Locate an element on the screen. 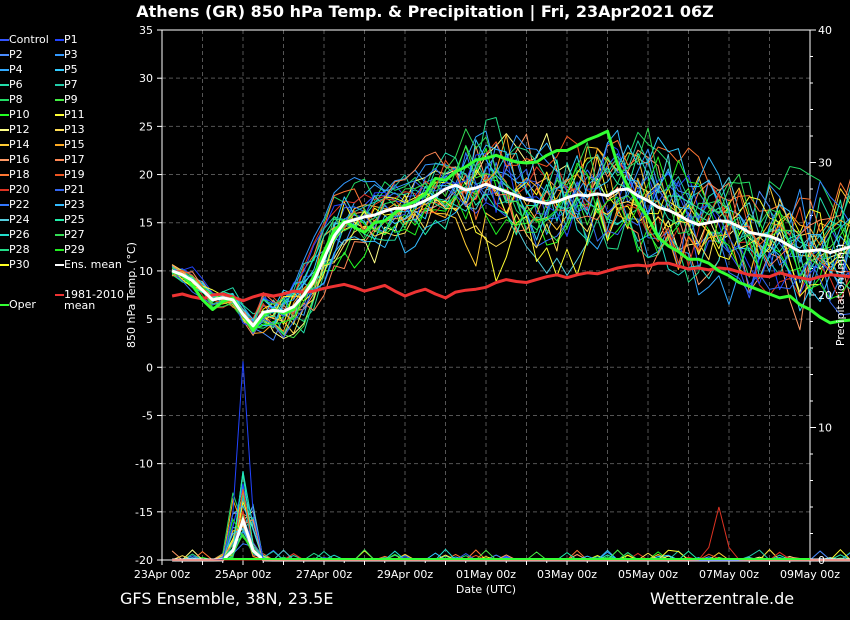  x-tick-label: 05May 00z is located at coordinates (648, 574).